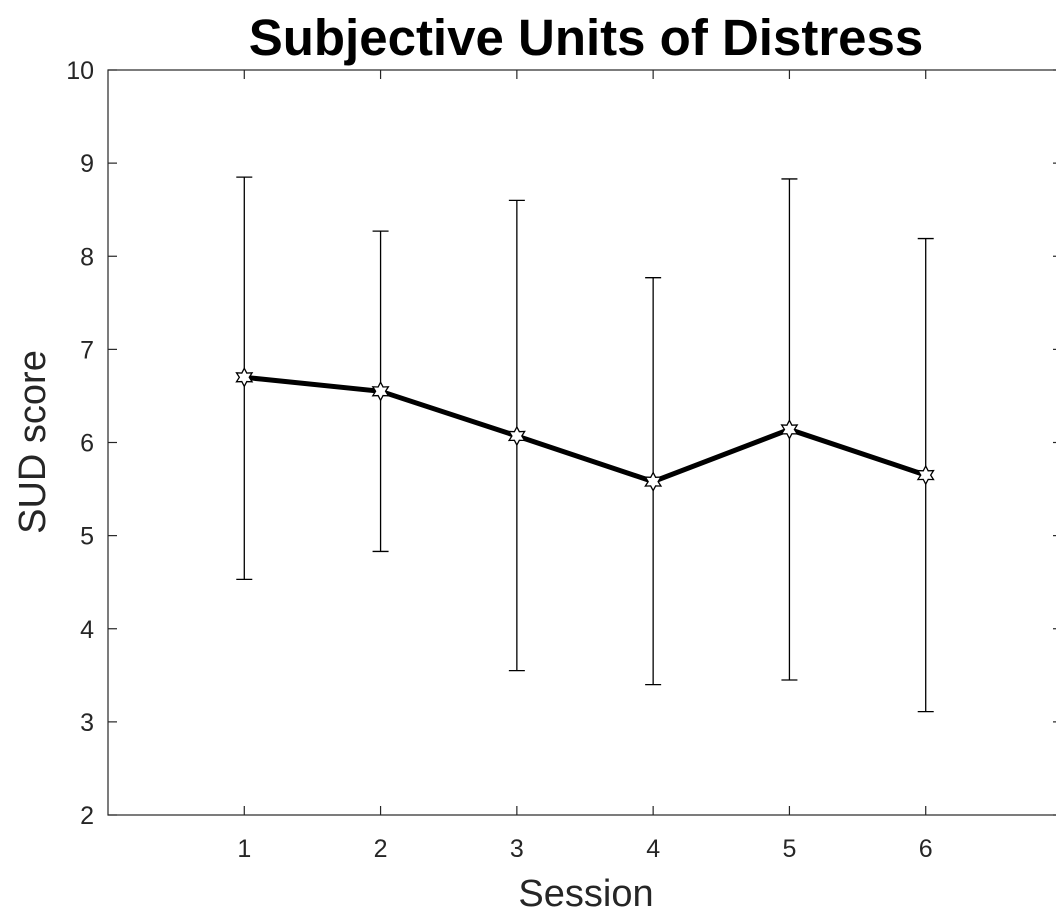  Describe the element at coordinates (87, 350) in the screenshot. I see `y-tick-label: 7` at that location.